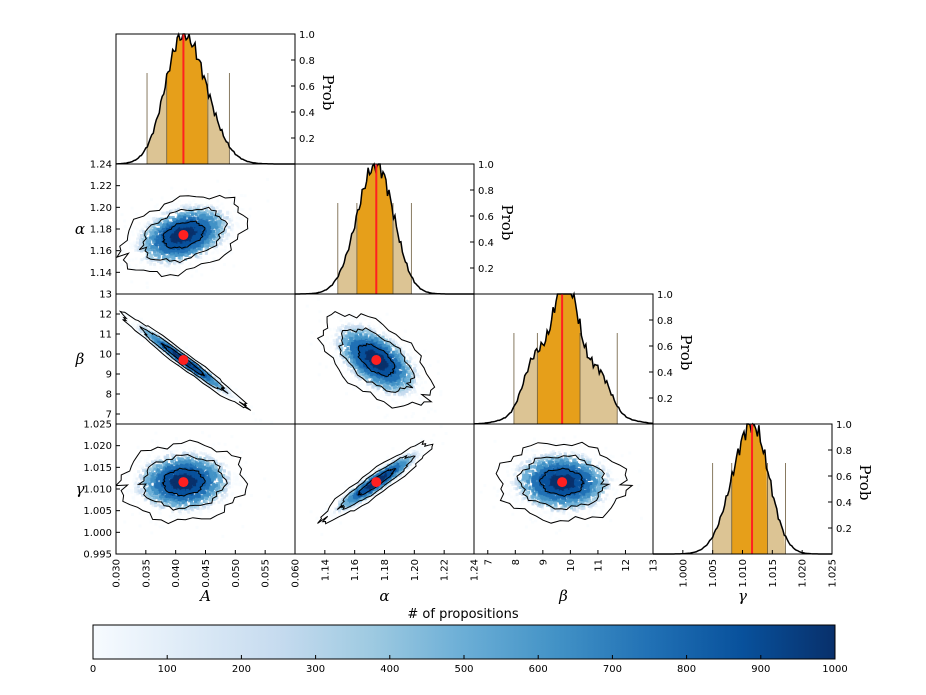 Image resolution: width=926 pixels, height=695 pixels. I want to click on prob-tick-label: 0.2, so click(486, 269).